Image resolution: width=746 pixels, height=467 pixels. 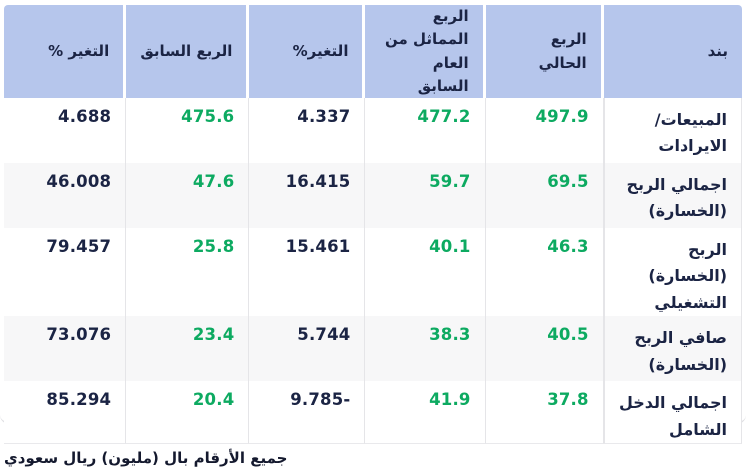 I want to click on change-yoy-value: 5.744, so click(x=307, y=349).